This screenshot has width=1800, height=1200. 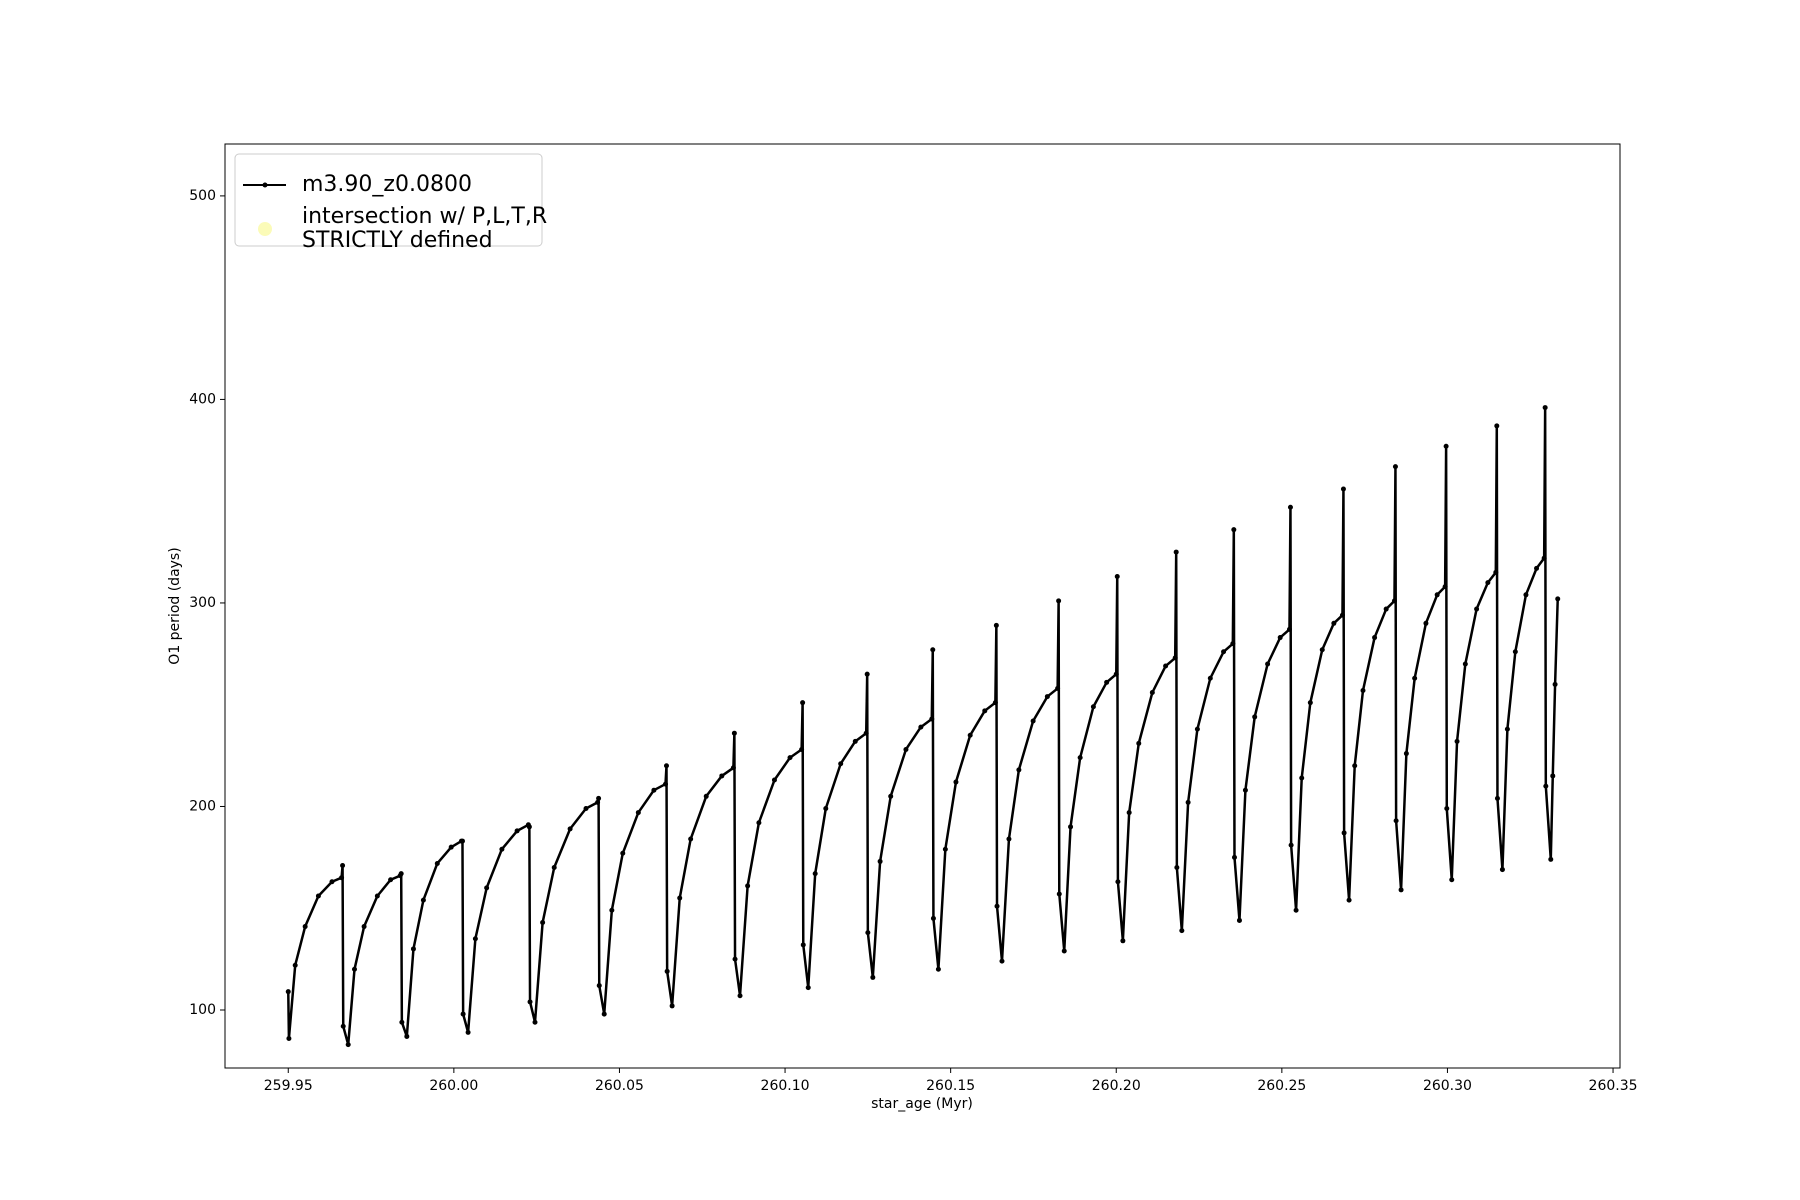 What do you see at coordinates (202, 806) in the screenshot?
I see `y-tick-label: 200` at bounding box center [202, 806].